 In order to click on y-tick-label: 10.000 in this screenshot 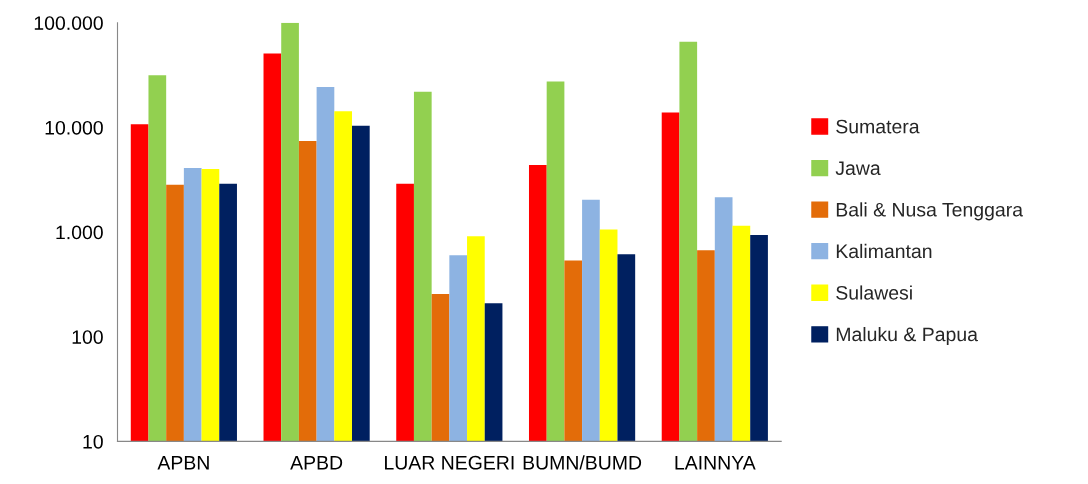, I will do `click(74, 127)`.